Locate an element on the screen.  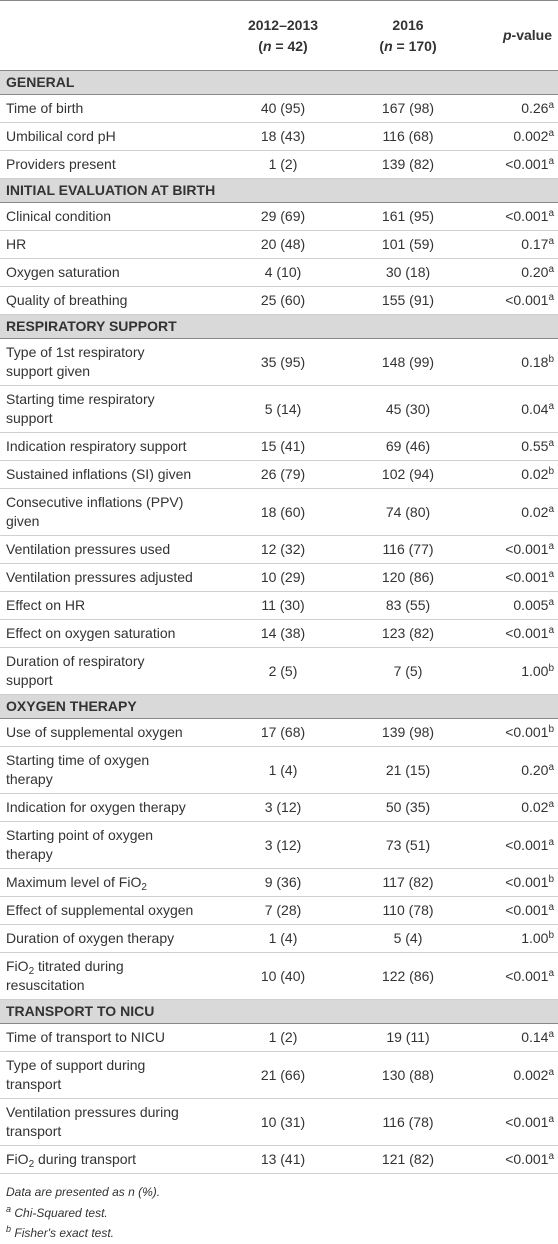
footnote-mark: b is located at coordinates (9, 1229).